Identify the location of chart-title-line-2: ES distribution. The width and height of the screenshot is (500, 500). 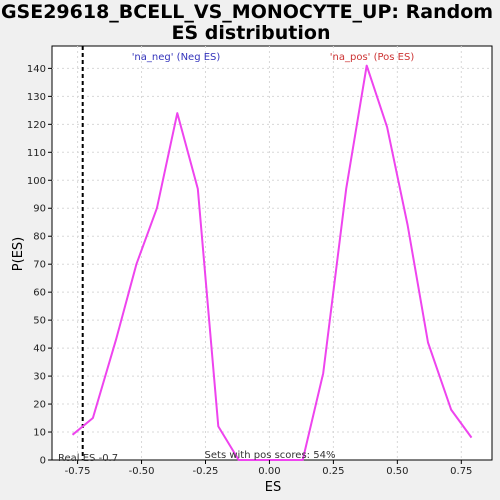
(251, 33).